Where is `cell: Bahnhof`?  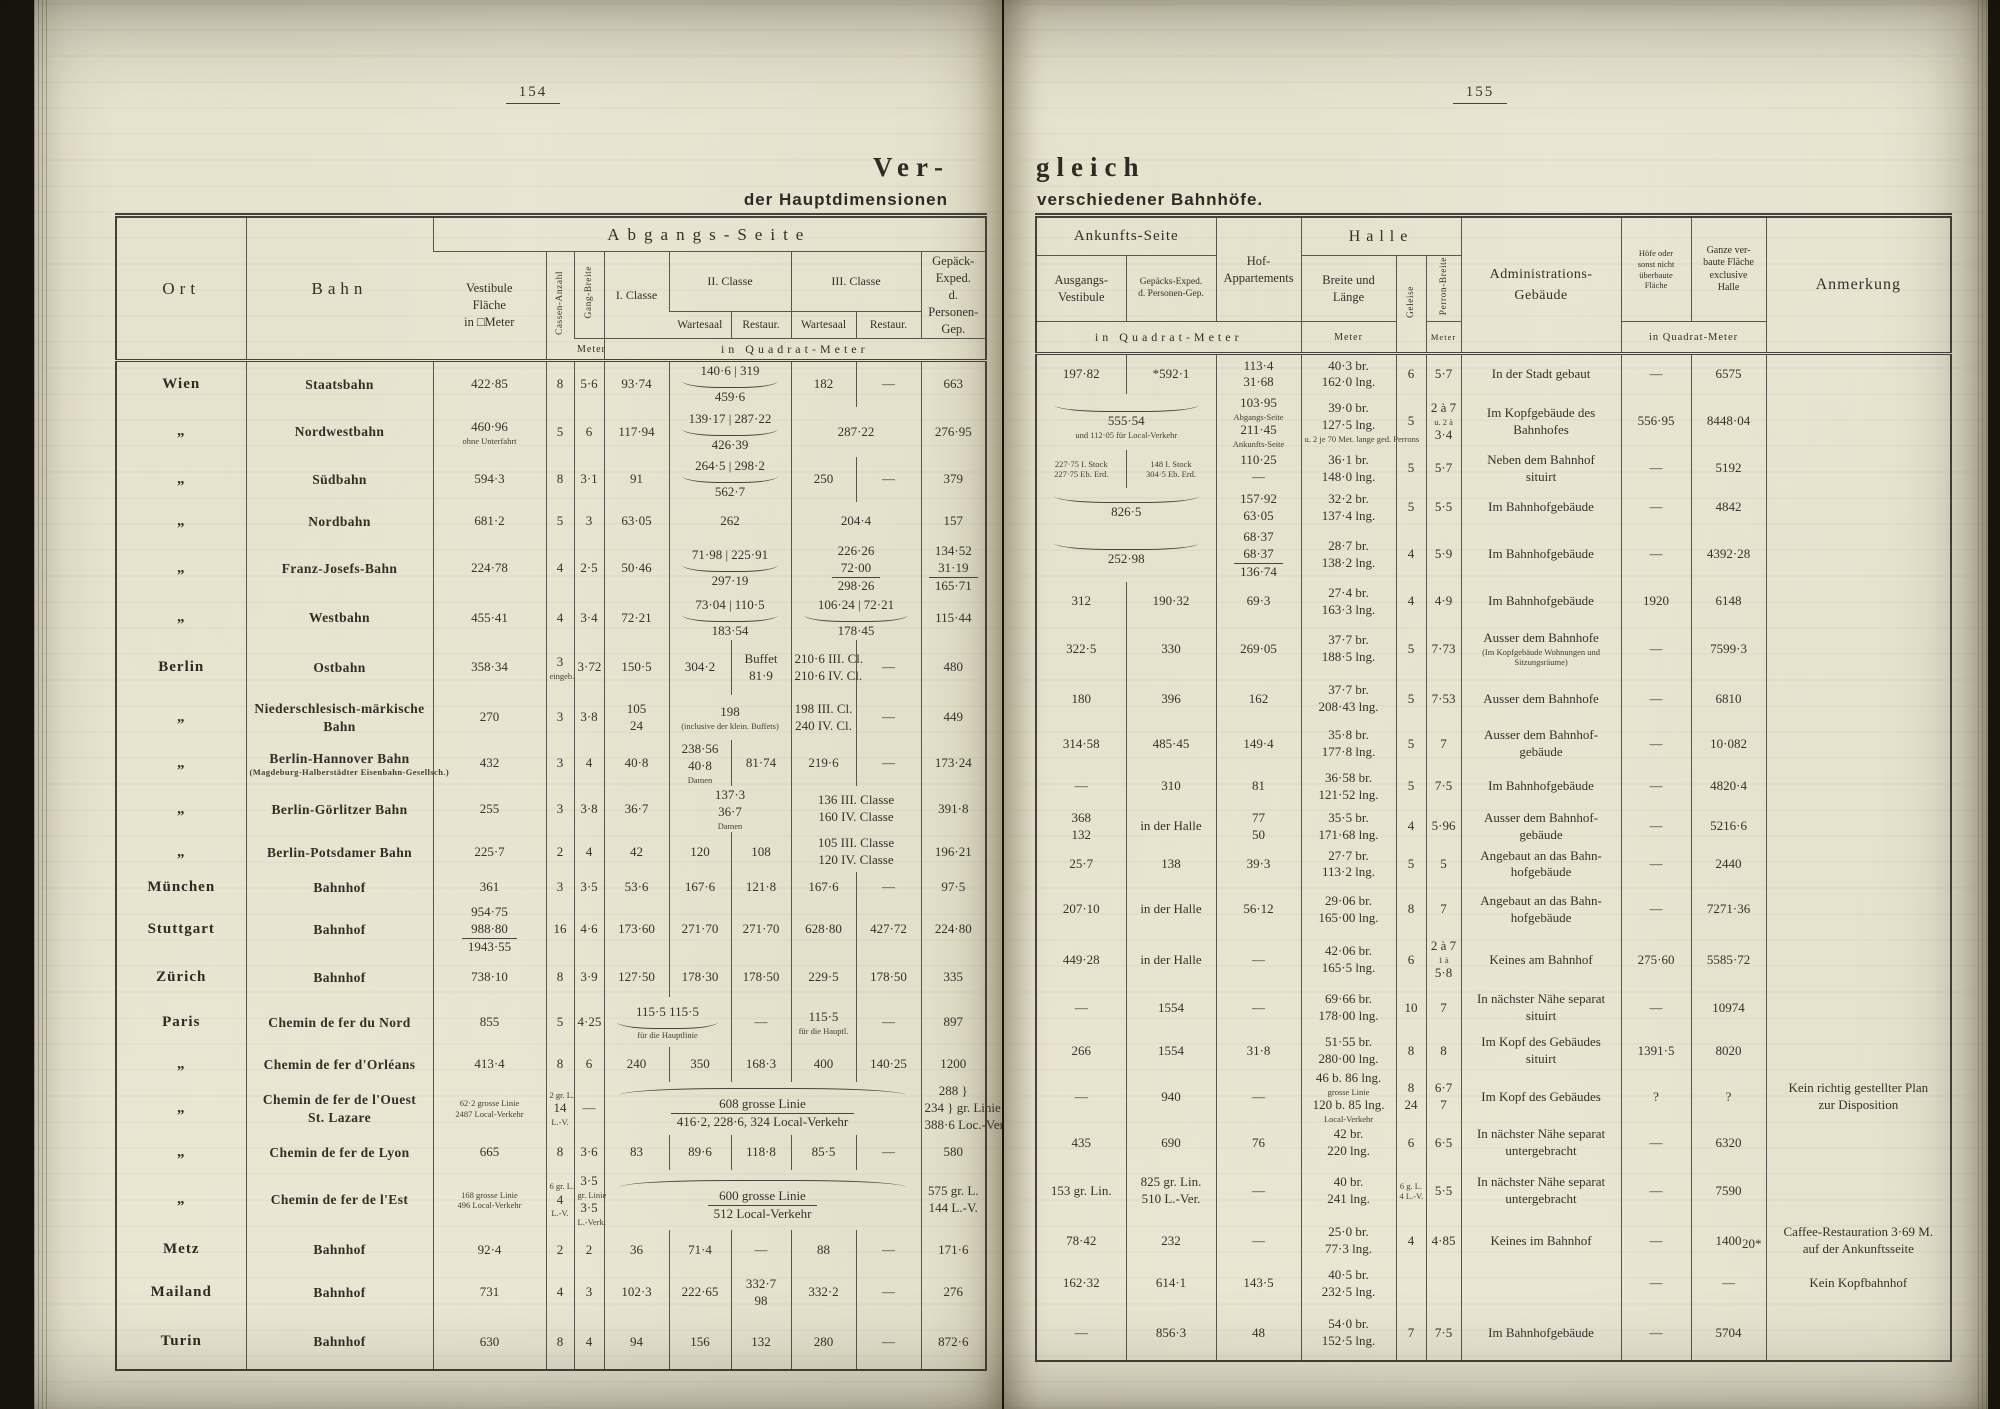 cell: Bahnhof is located at coordinates (339, 977).